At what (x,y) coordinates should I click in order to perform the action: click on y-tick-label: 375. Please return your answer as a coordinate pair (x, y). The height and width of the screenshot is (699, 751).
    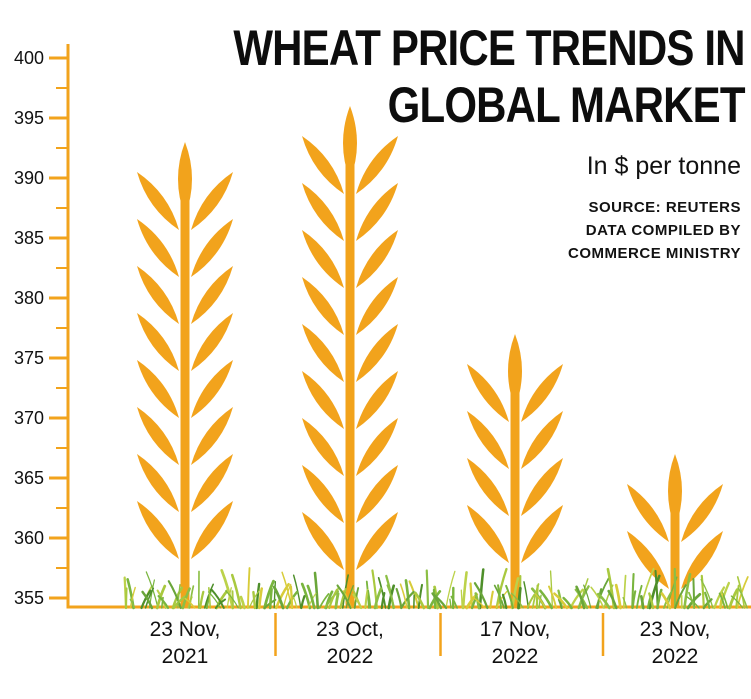
    Looking at the image, I should click on (29, 358).